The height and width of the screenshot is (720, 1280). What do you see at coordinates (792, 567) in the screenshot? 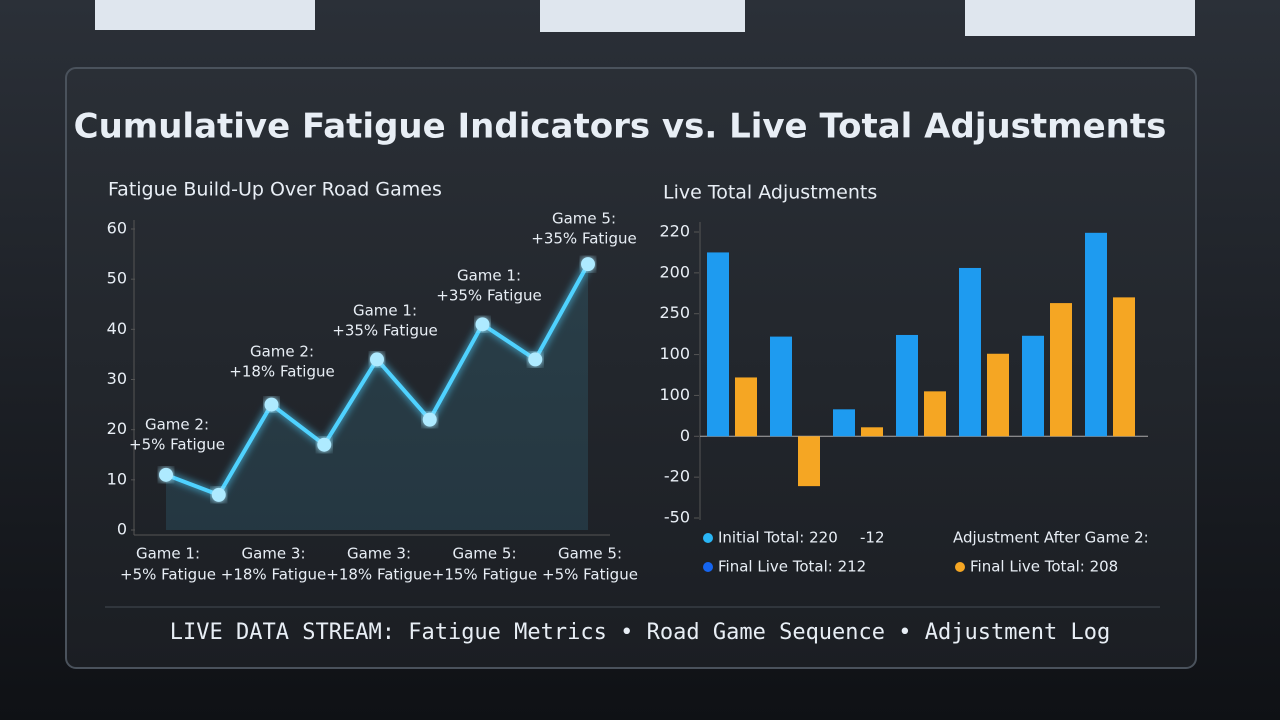
I see `legend-note: Final Live Total: 212` at bounding box center [792, 567].